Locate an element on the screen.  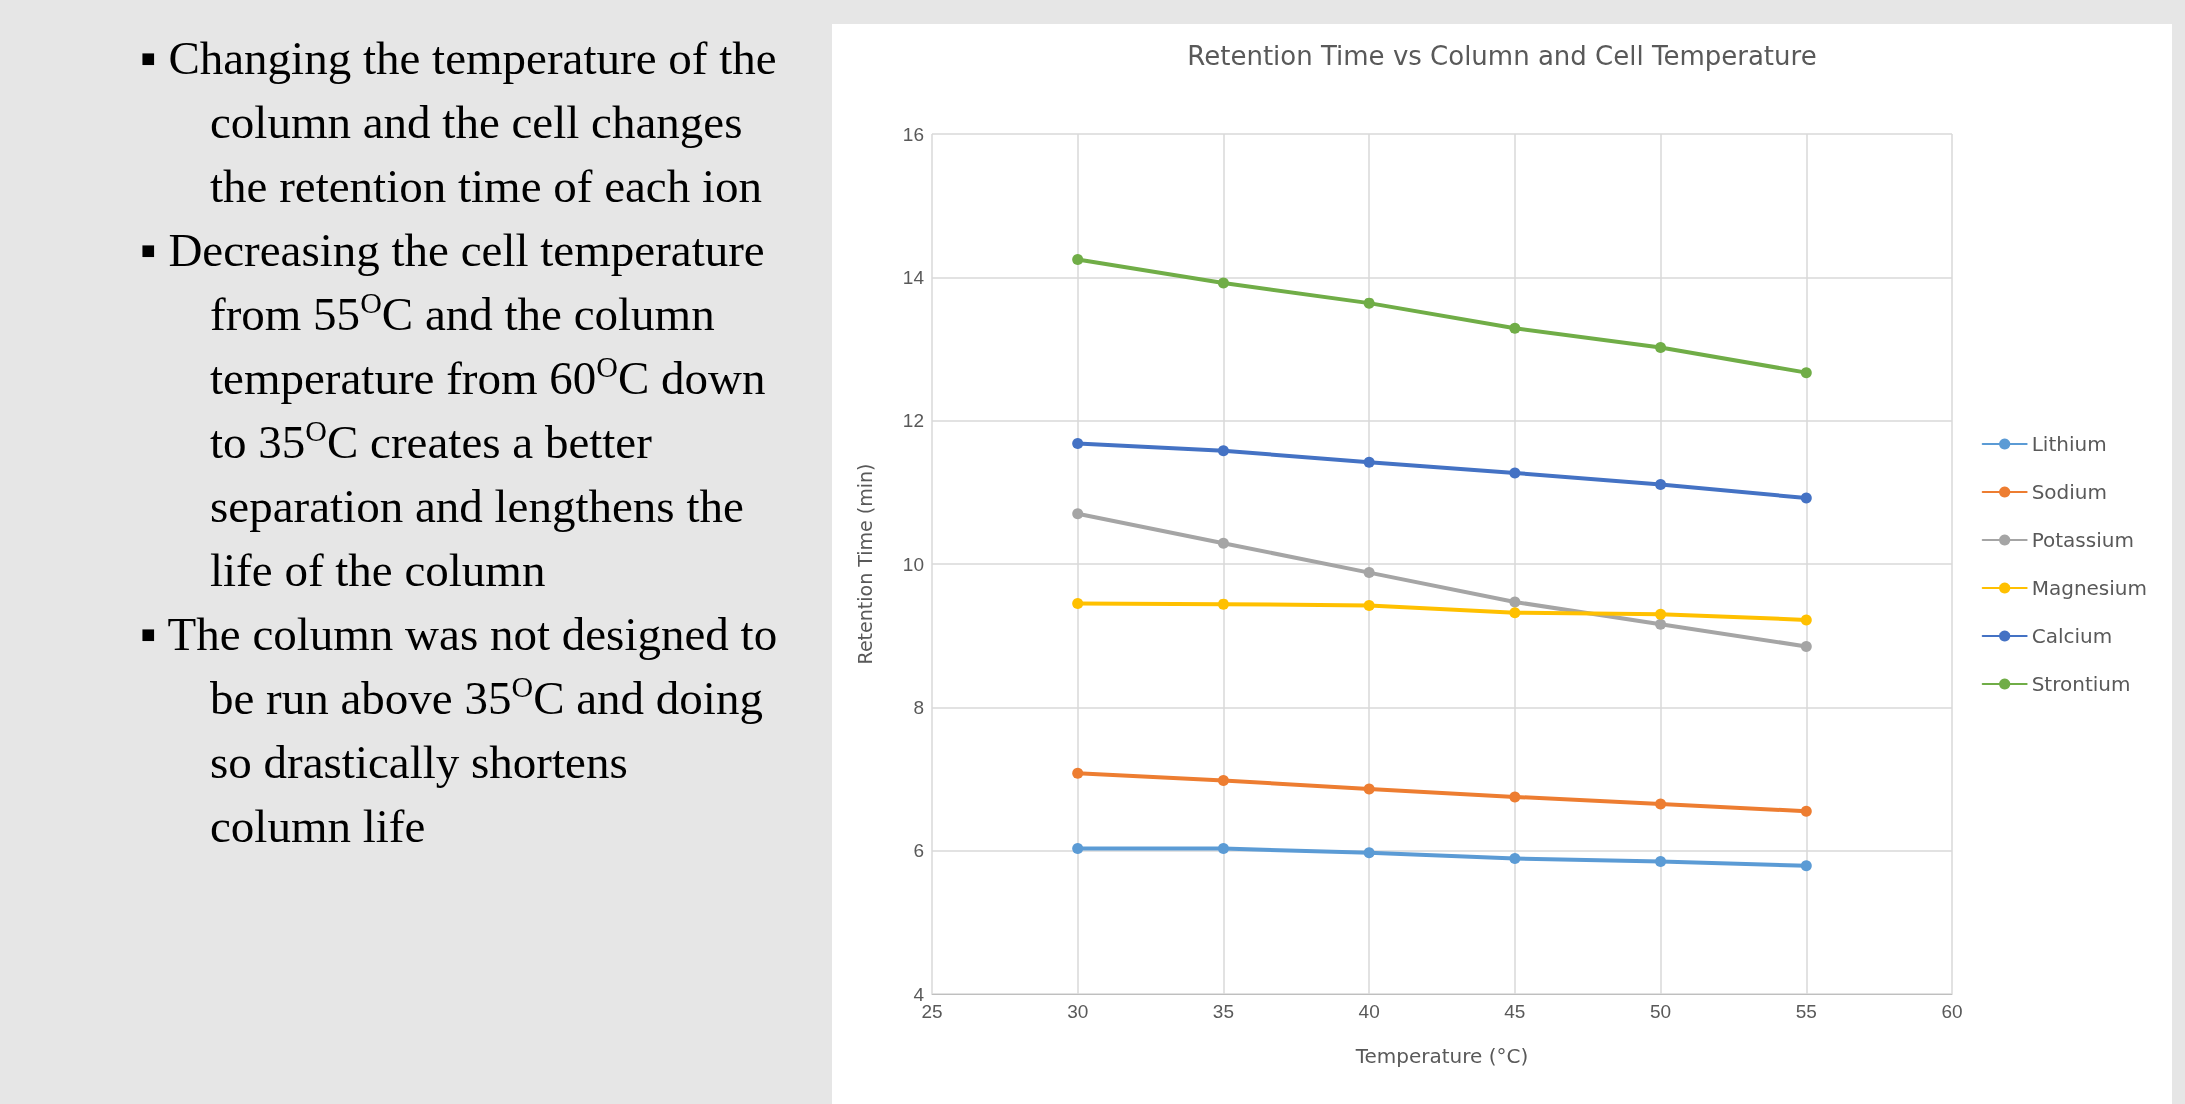
legend-label: Potassium is located at coordinates (2082, 540).